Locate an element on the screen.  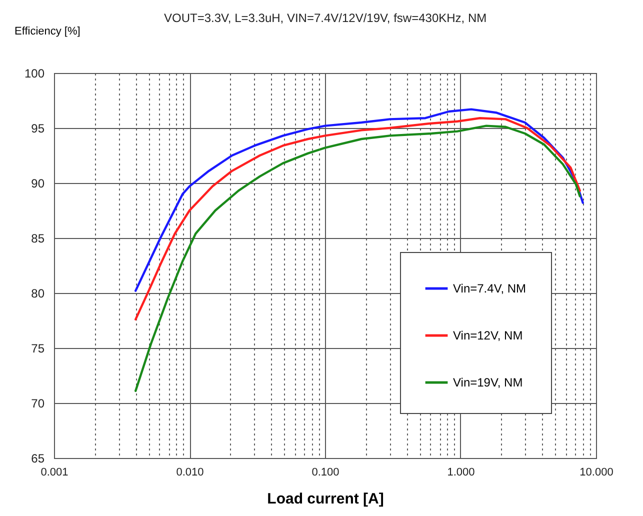
y-tick-label: 100 is located at coordinates (34, 73).